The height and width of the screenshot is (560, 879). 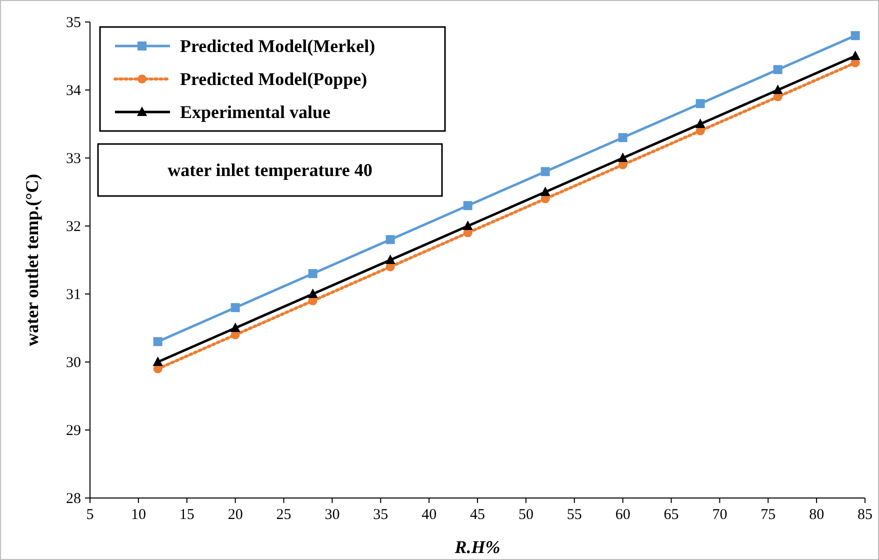 I want to click on x-tick-label: 25, so click(x=284, y=515).